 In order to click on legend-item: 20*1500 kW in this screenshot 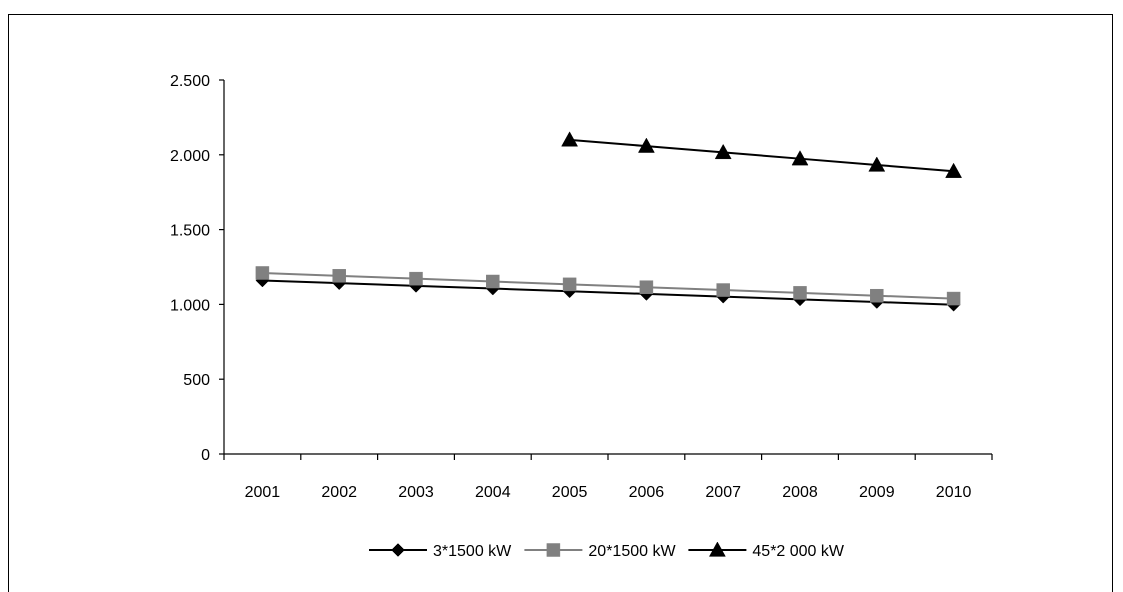, I will do `click(600, 551)`.